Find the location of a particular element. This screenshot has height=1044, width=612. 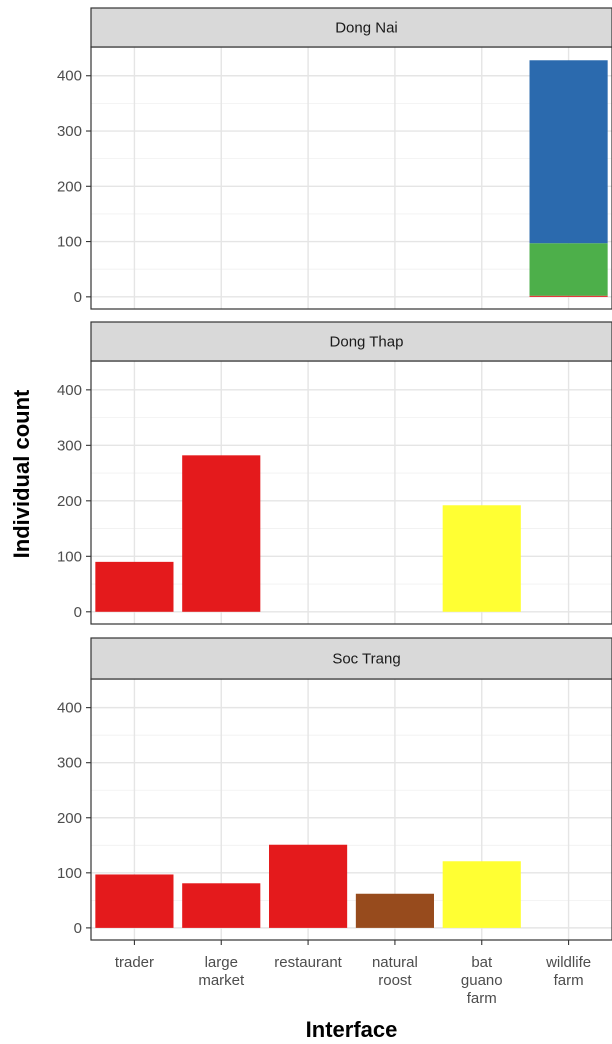

strip-title: Dong Thap is located at coordinates (367, 342).